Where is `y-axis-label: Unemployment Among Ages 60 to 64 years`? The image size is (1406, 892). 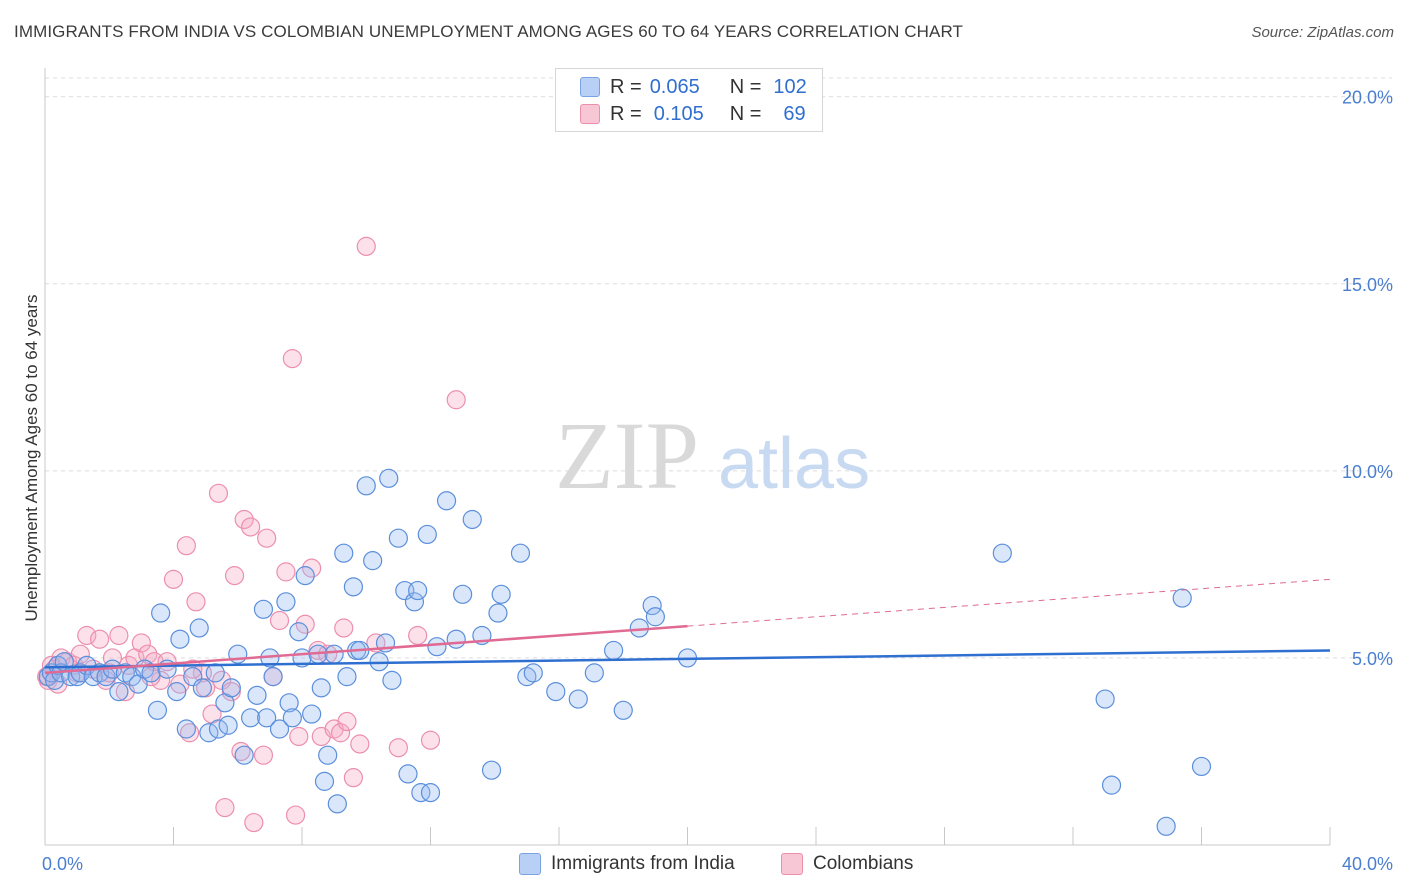 y-axis-label: Unemployment Among Ages 60 to 64 years is located at coordinates (31, 458).